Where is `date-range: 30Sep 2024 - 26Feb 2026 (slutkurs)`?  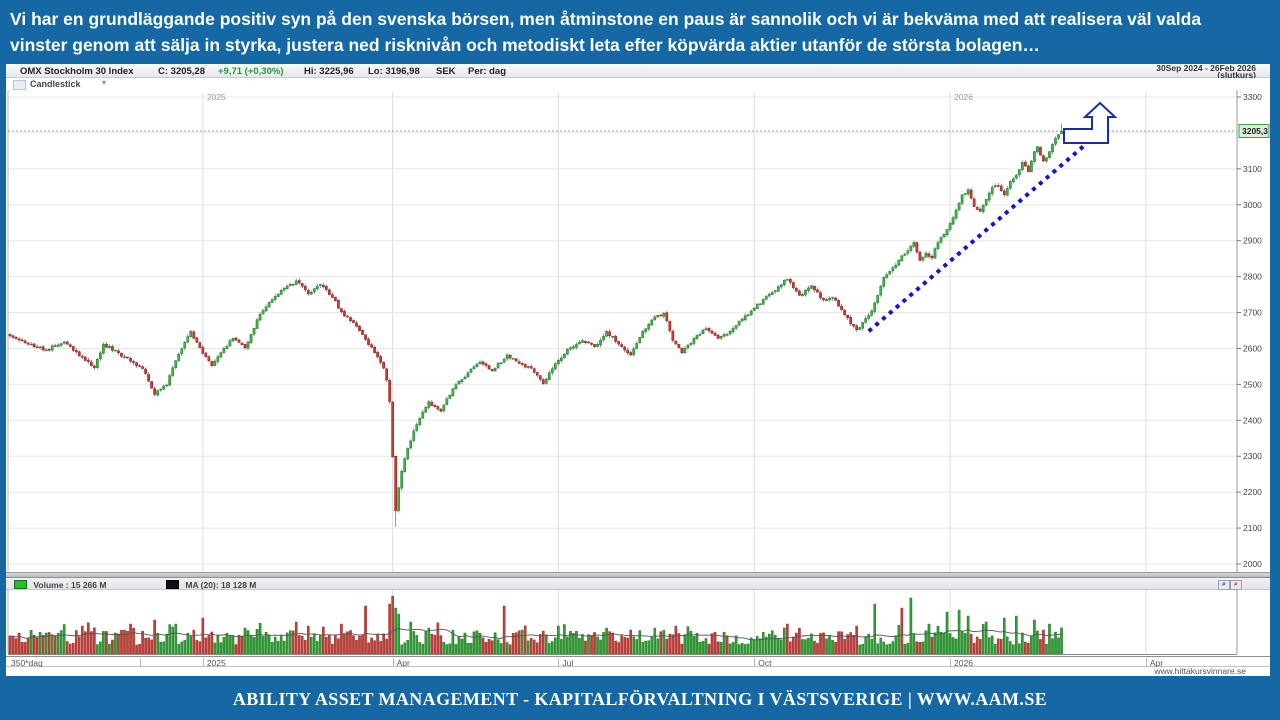
date-range: 30Sep 2024 - 26Feb 2026 (slutkurs) is located at coordinates (1206, 71).